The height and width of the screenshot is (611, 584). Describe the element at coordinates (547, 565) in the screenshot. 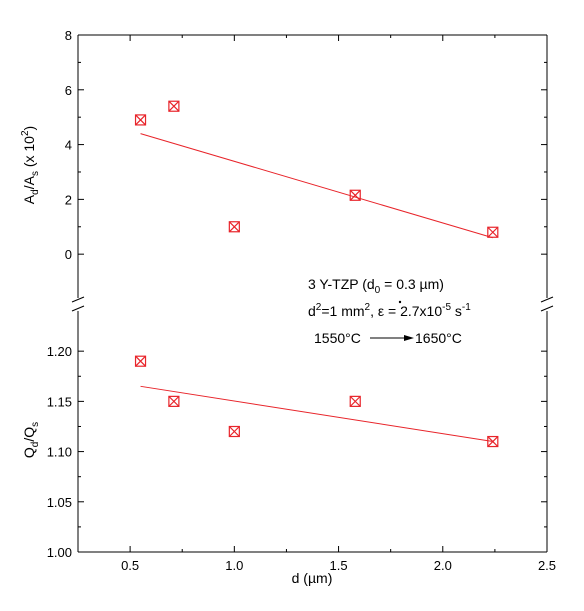

I see `xtick-label: 2.5` at that location.